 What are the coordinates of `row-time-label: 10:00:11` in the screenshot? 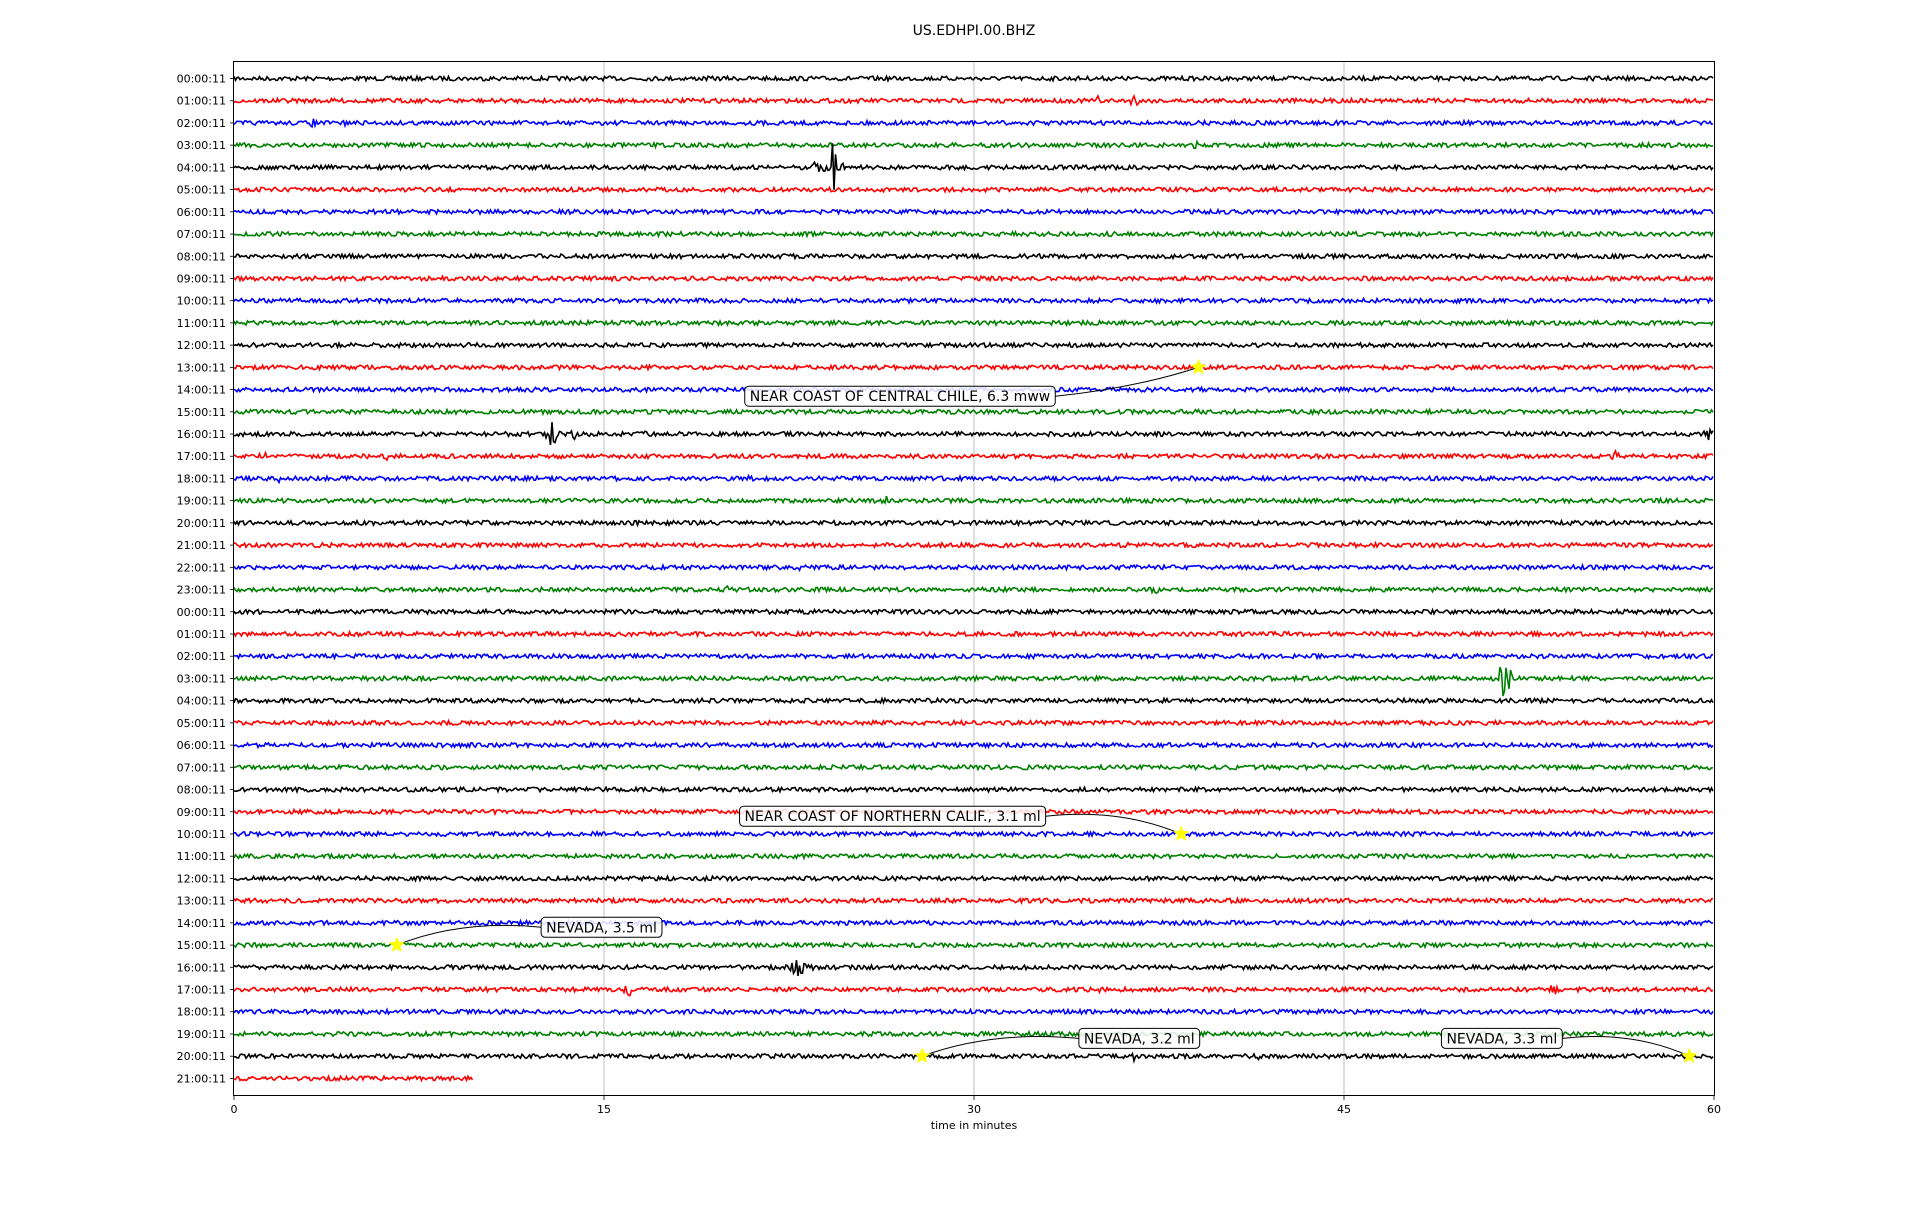 It's located at (201, 834).